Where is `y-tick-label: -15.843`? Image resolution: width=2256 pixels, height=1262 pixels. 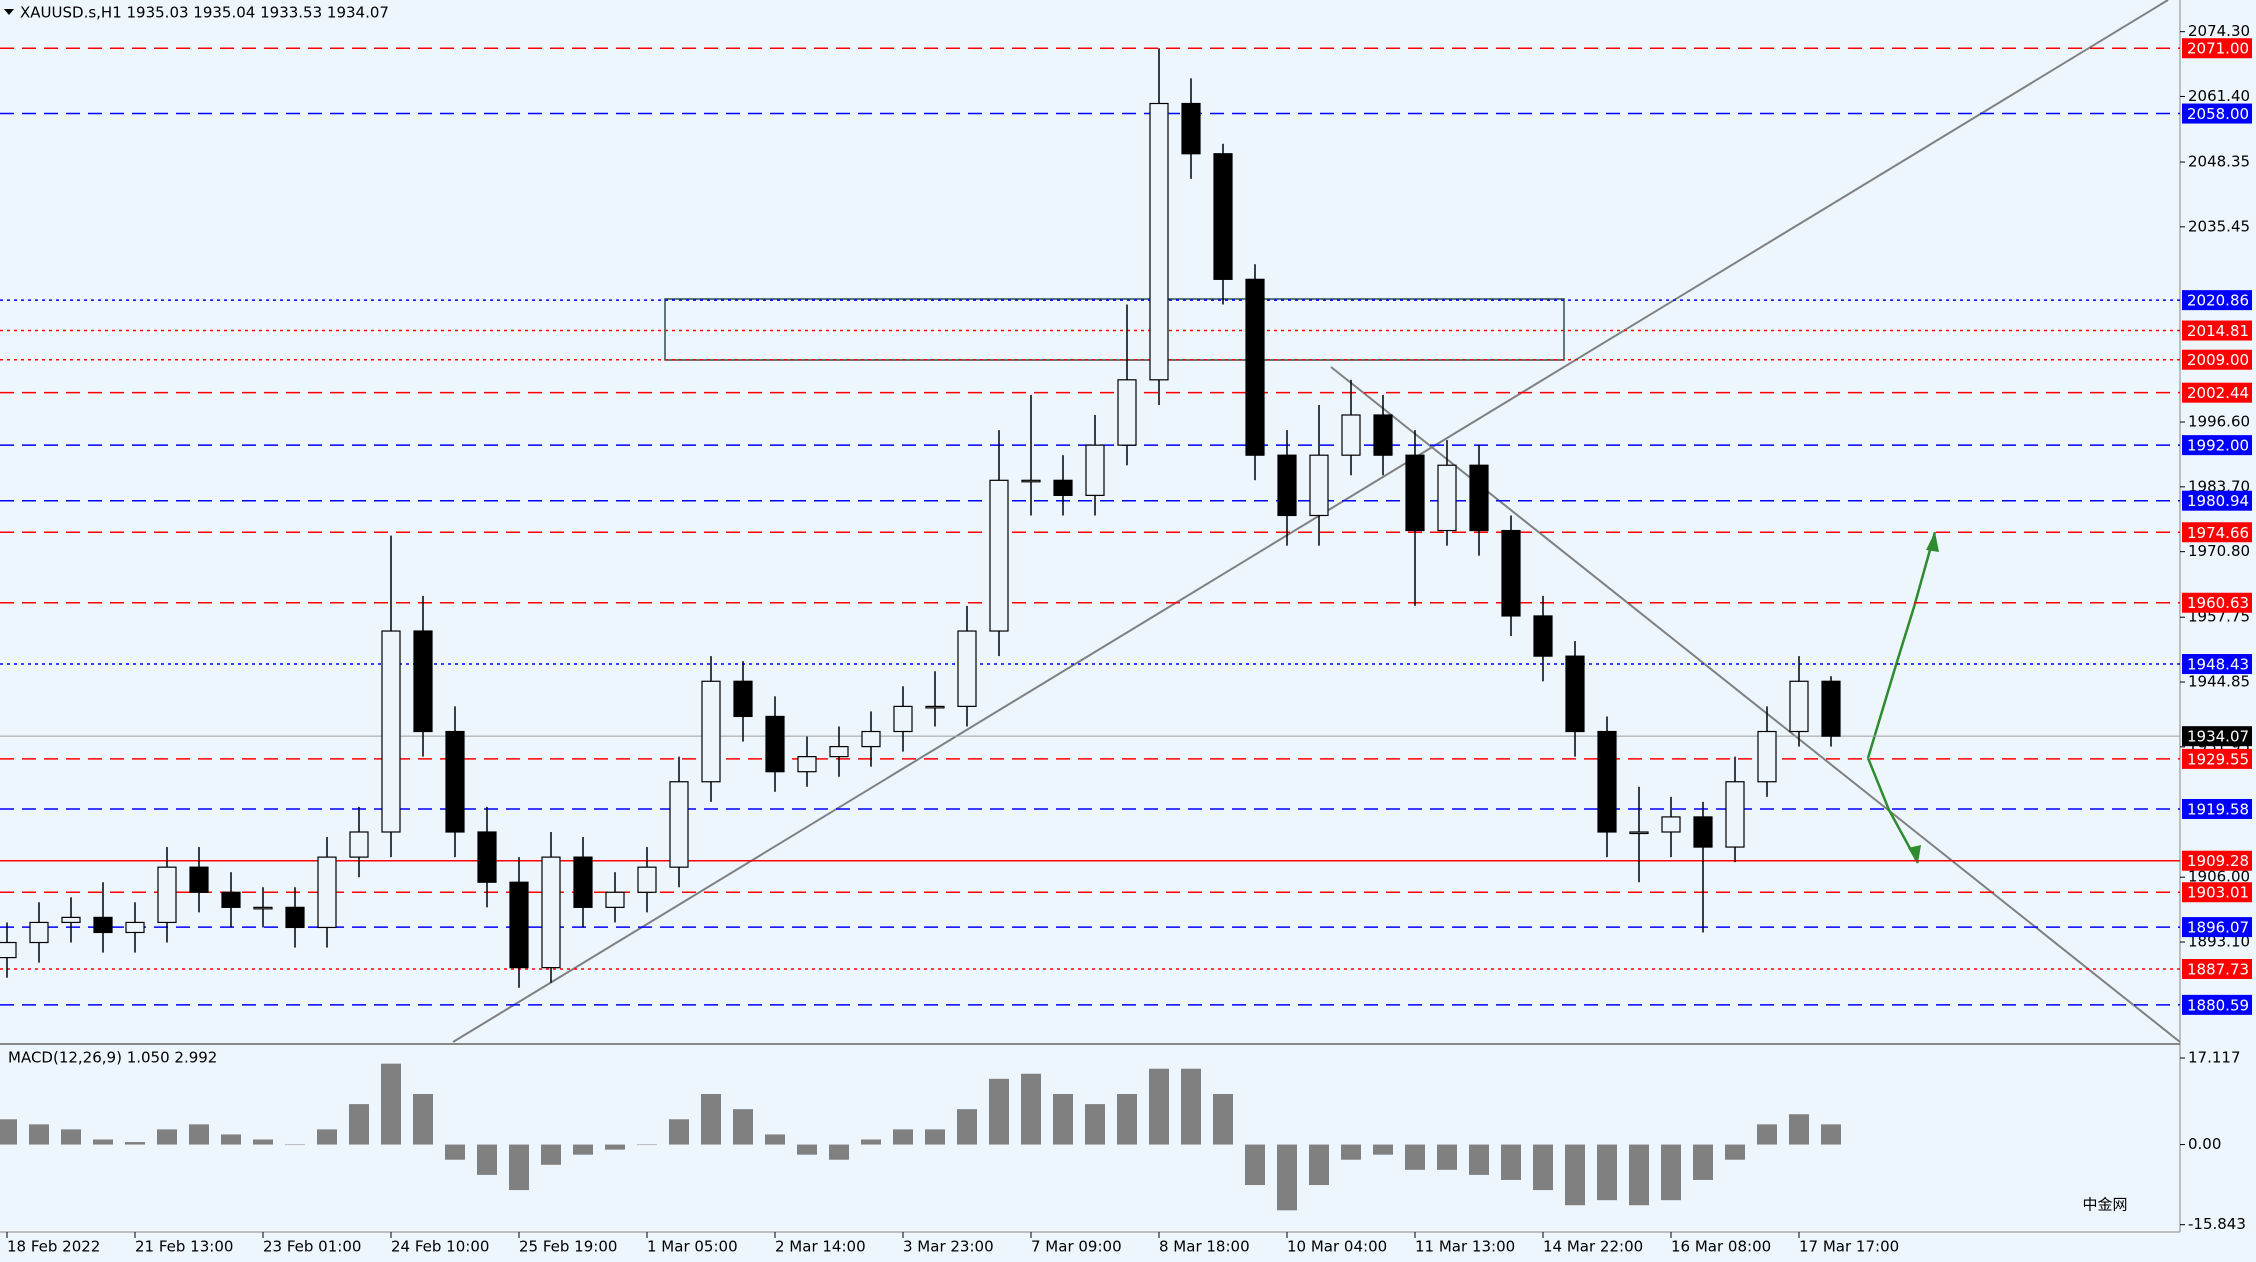 y-tick-label: -15.843 is located at coordinates (2217, 1224).